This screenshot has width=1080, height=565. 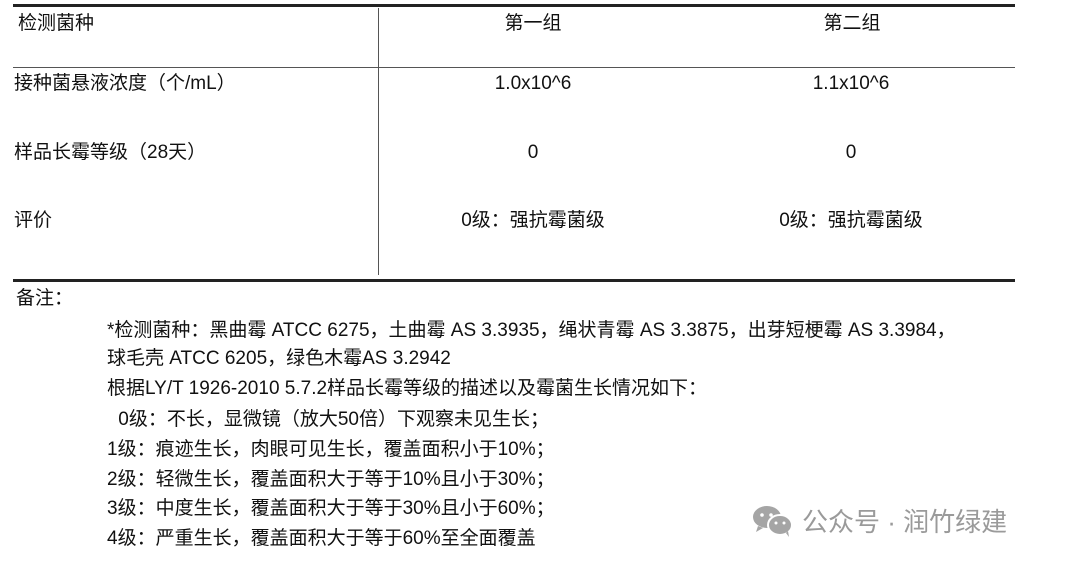 What do you see at coordinates (533, 23) in the screenshot?
I see `header-group1: 第一组` at bounding box center [533, 23].